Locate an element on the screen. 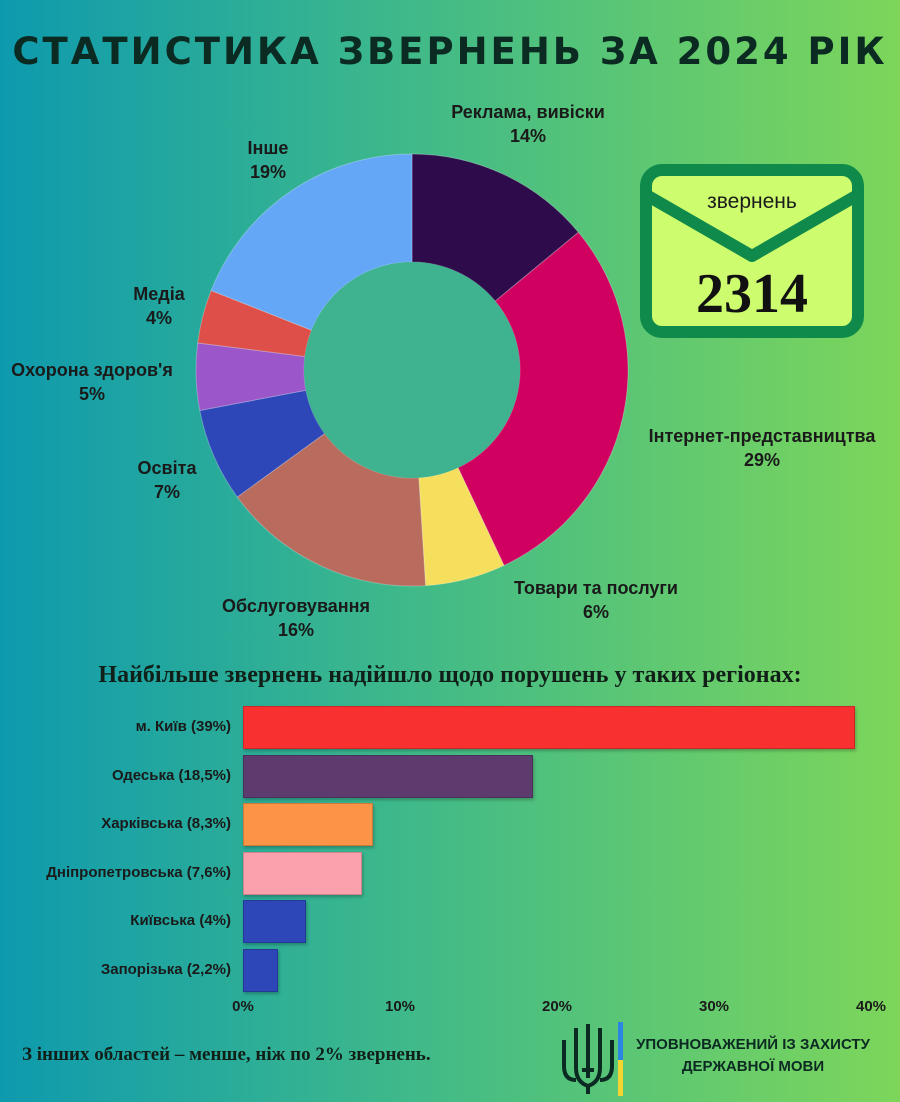 This screenshot has height=1102, width=900. pie-label-percent: 19% is located at coordinates (268, 172).